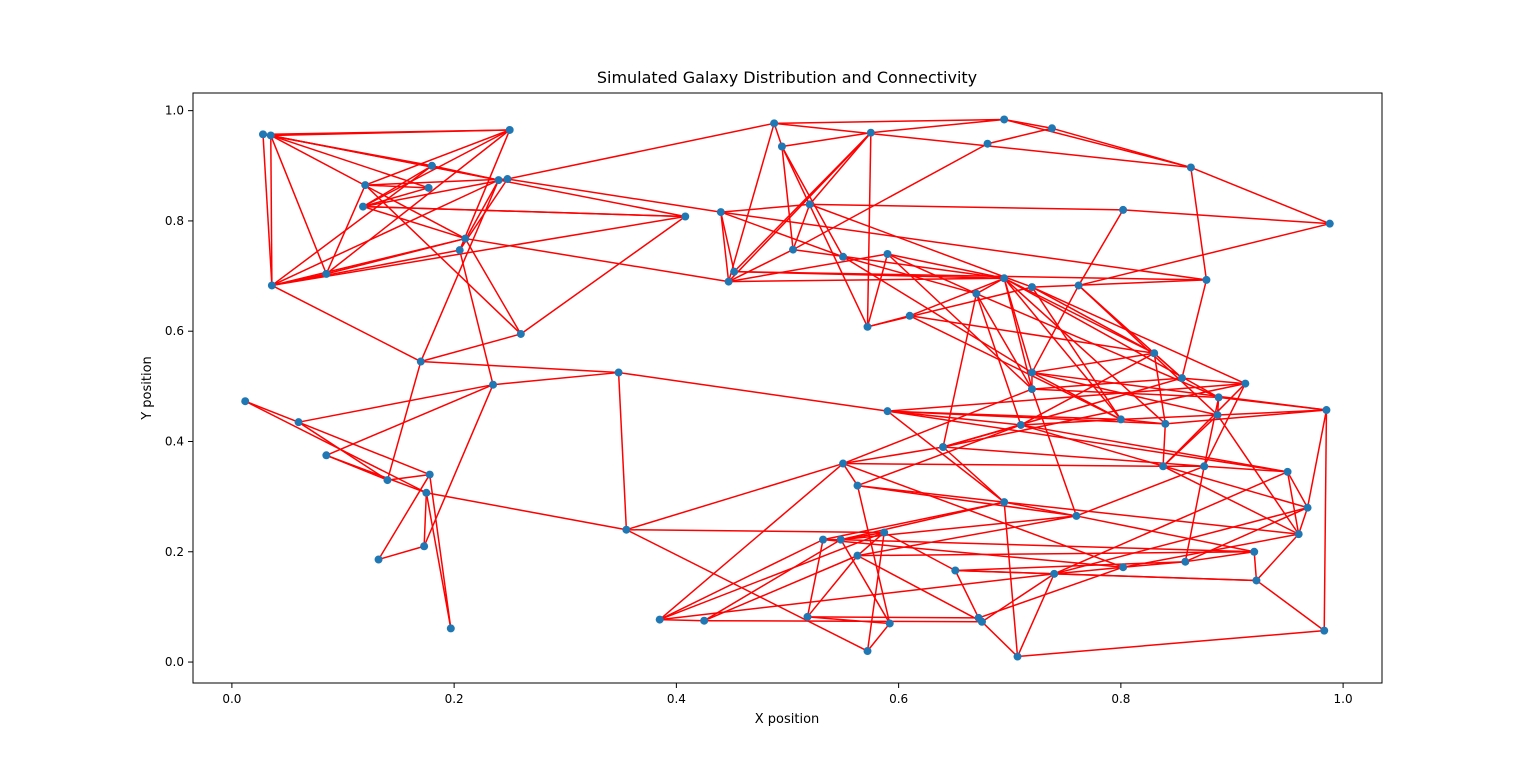 The image size is (1536, 767). Describe the element at coordinates (179, 386) in the screenshot. I see `y-axis: 0.0 0.2 0.4 0.6 0.8 1.0` at that location.